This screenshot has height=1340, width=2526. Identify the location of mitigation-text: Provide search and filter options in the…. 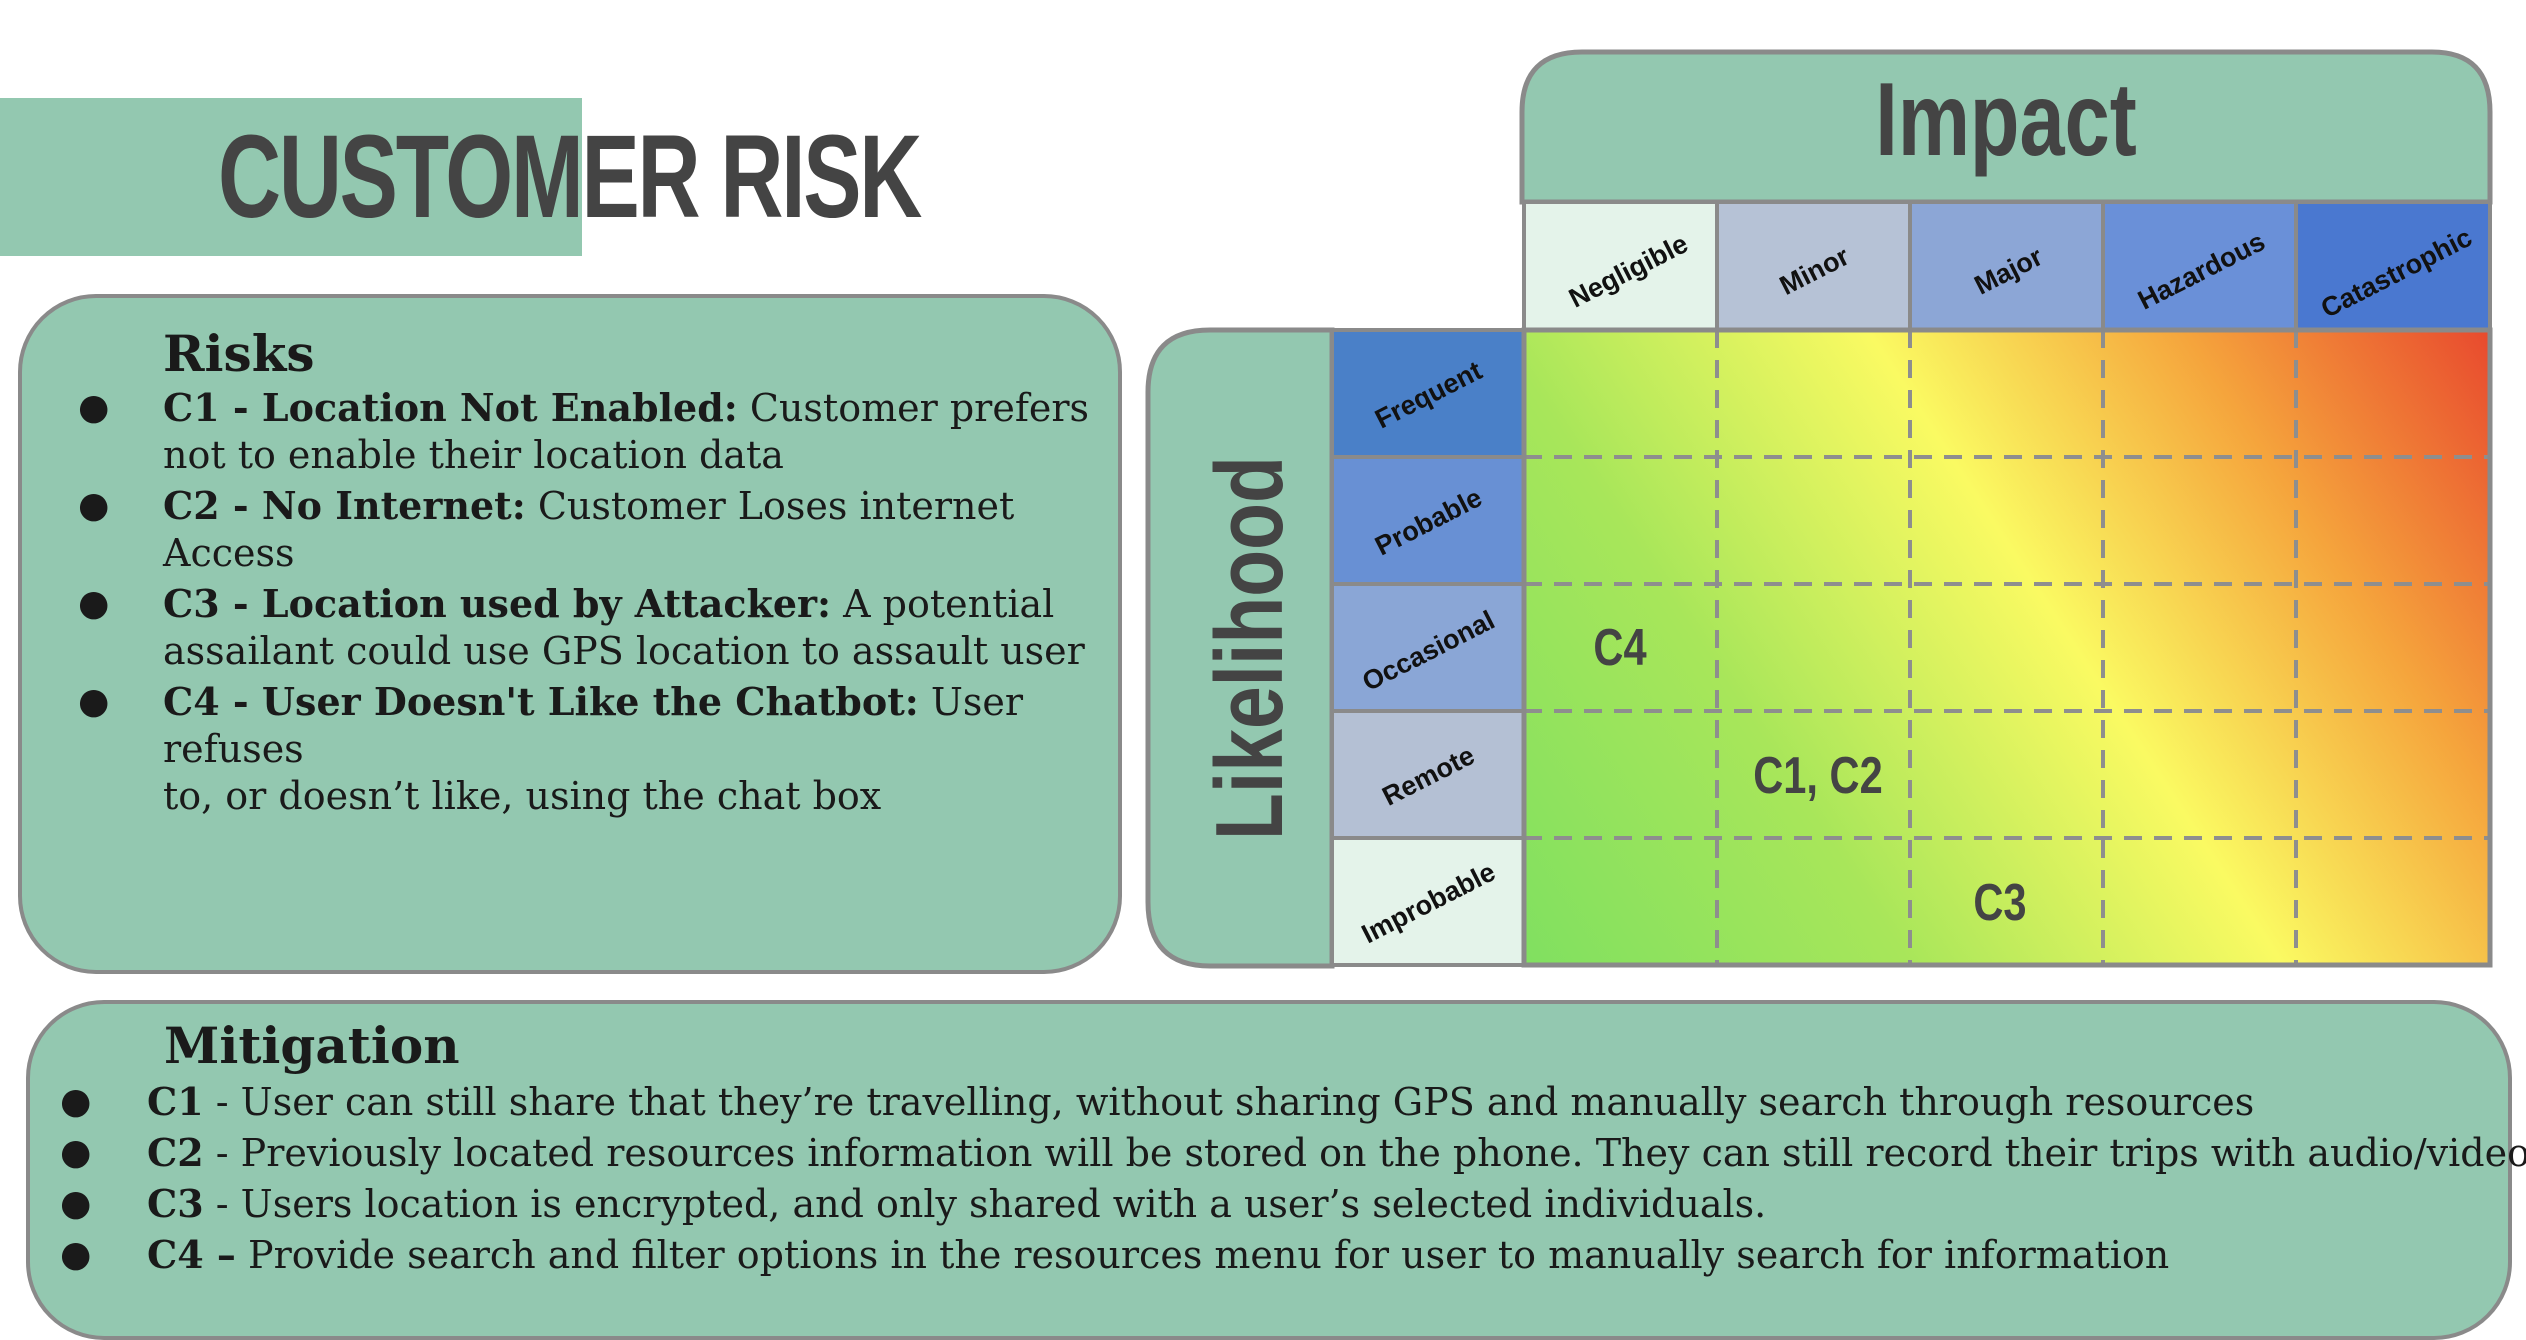
(1202, 1255).